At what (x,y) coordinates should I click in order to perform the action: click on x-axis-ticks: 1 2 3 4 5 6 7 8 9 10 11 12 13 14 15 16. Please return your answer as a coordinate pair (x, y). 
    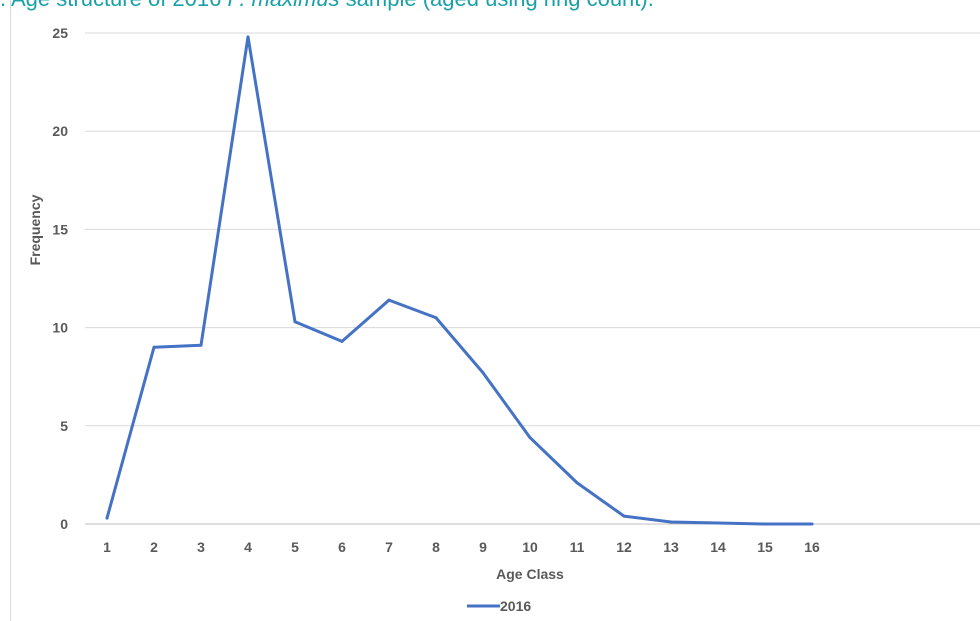
    Looking at the image, I should click on (461, 547).